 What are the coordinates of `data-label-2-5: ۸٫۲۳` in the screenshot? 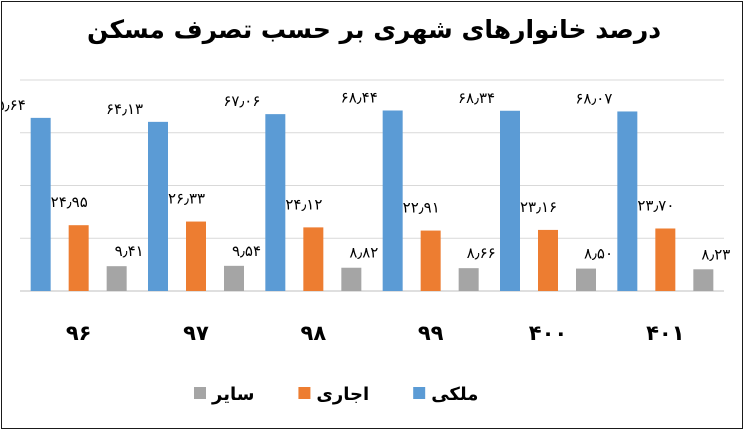 It's located at (715, 254).